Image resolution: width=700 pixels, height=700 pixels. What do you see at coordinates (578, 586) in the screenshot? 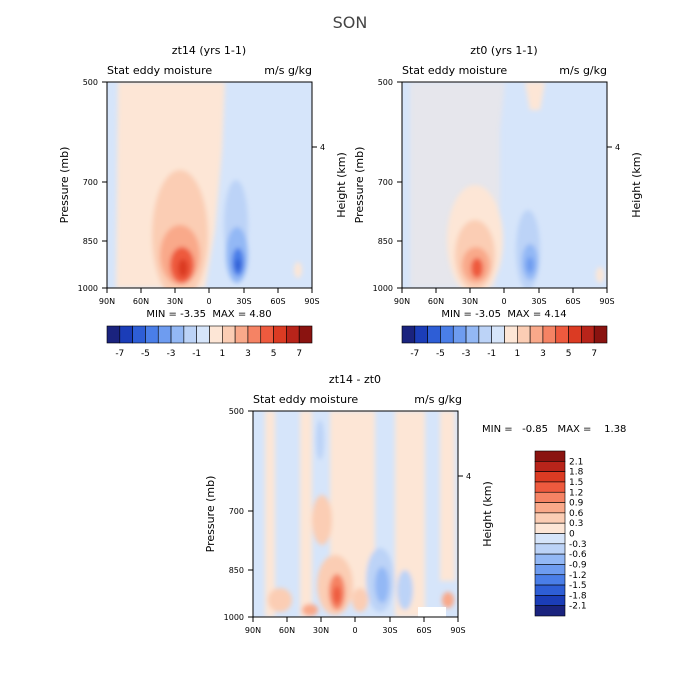
I see `colorbar-label: -1.5` at bounding box center [578, 586].